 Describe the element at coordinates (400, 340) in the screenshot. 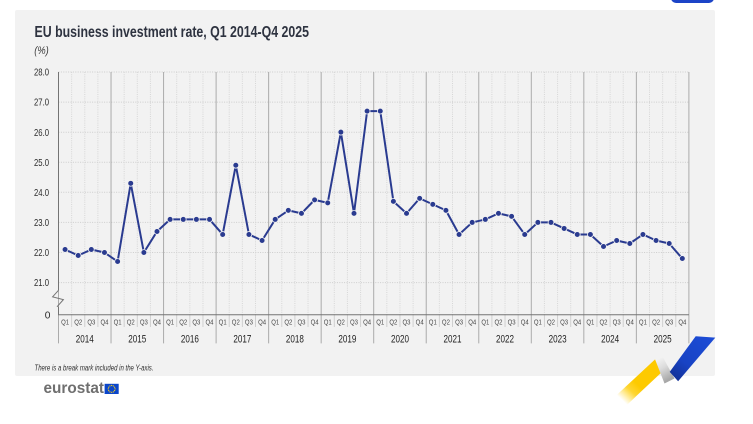

I see `svg-text: 2020` at that location.